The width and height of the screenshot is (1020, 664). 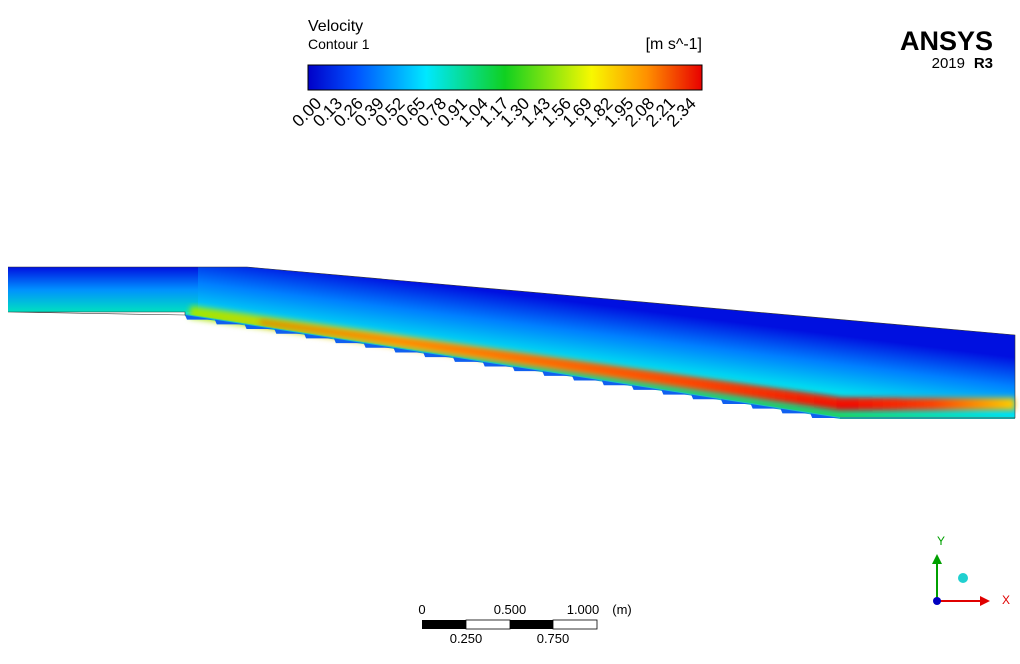 I want to click on x-axis-label: X, so click(x=1006, y=600).